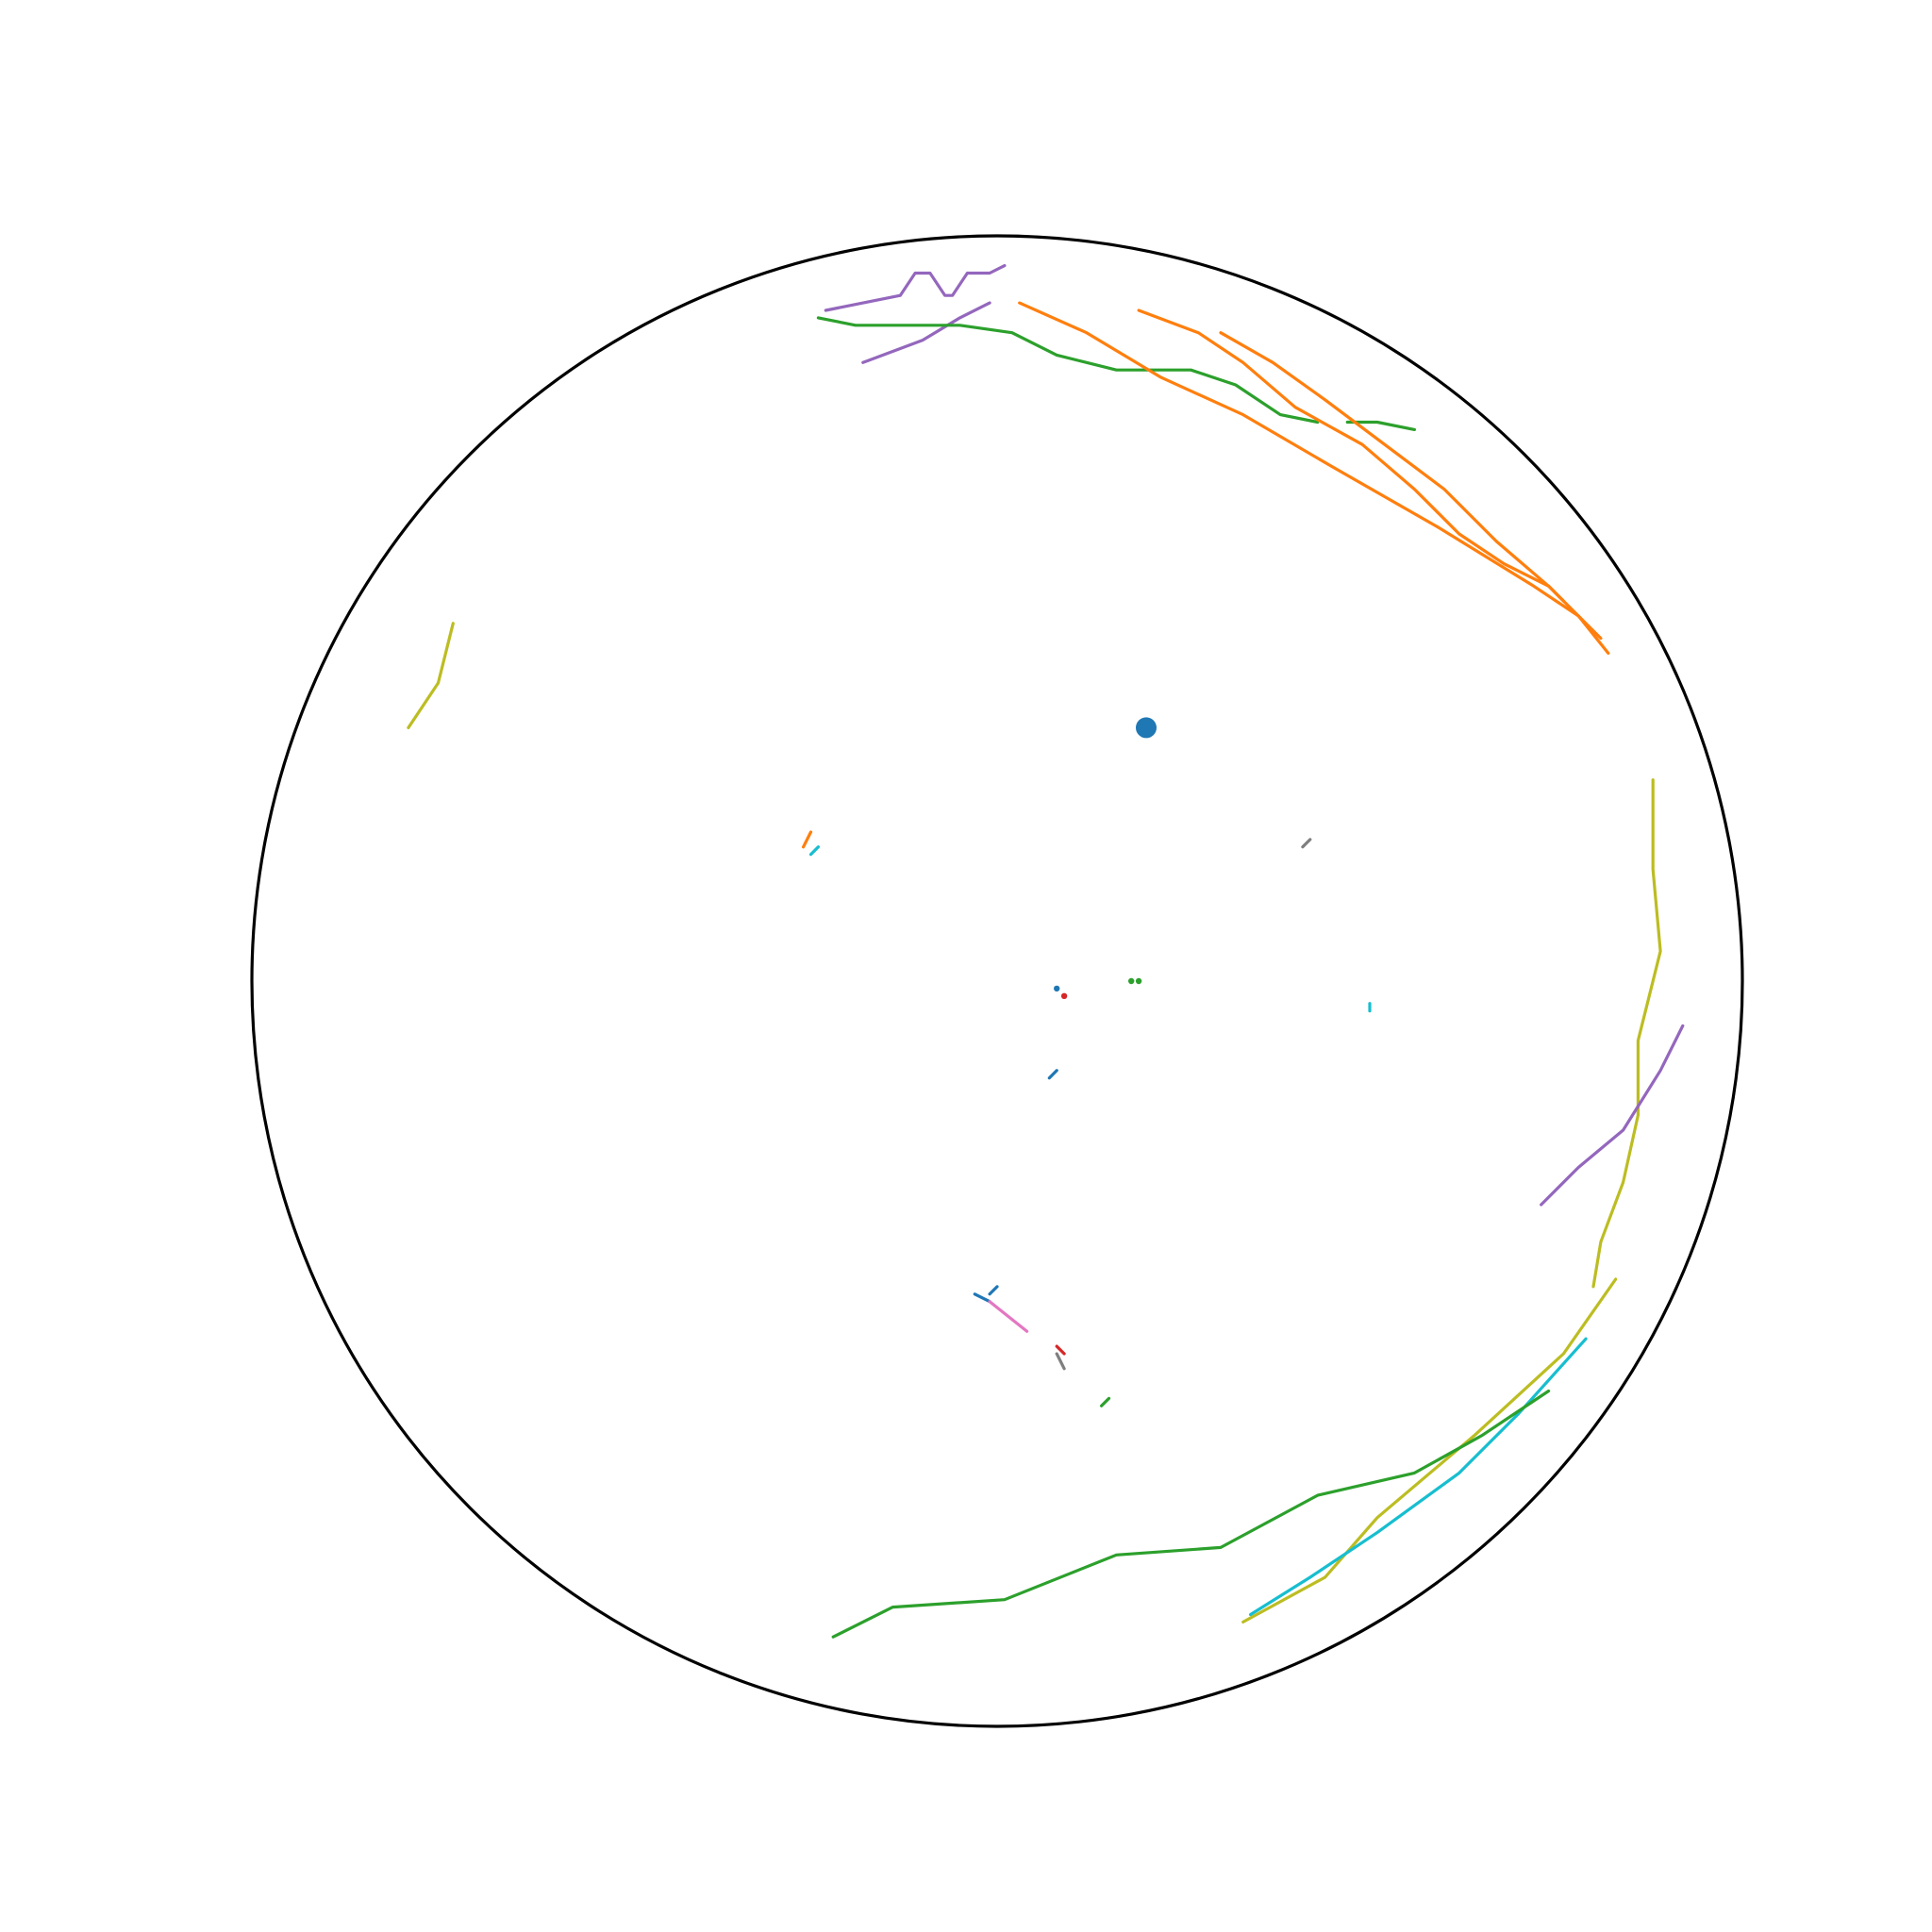  What do you see at coordinates (1106, 859) in the screenshot?
I see `points-layer` at bounding box center [1106, 859].